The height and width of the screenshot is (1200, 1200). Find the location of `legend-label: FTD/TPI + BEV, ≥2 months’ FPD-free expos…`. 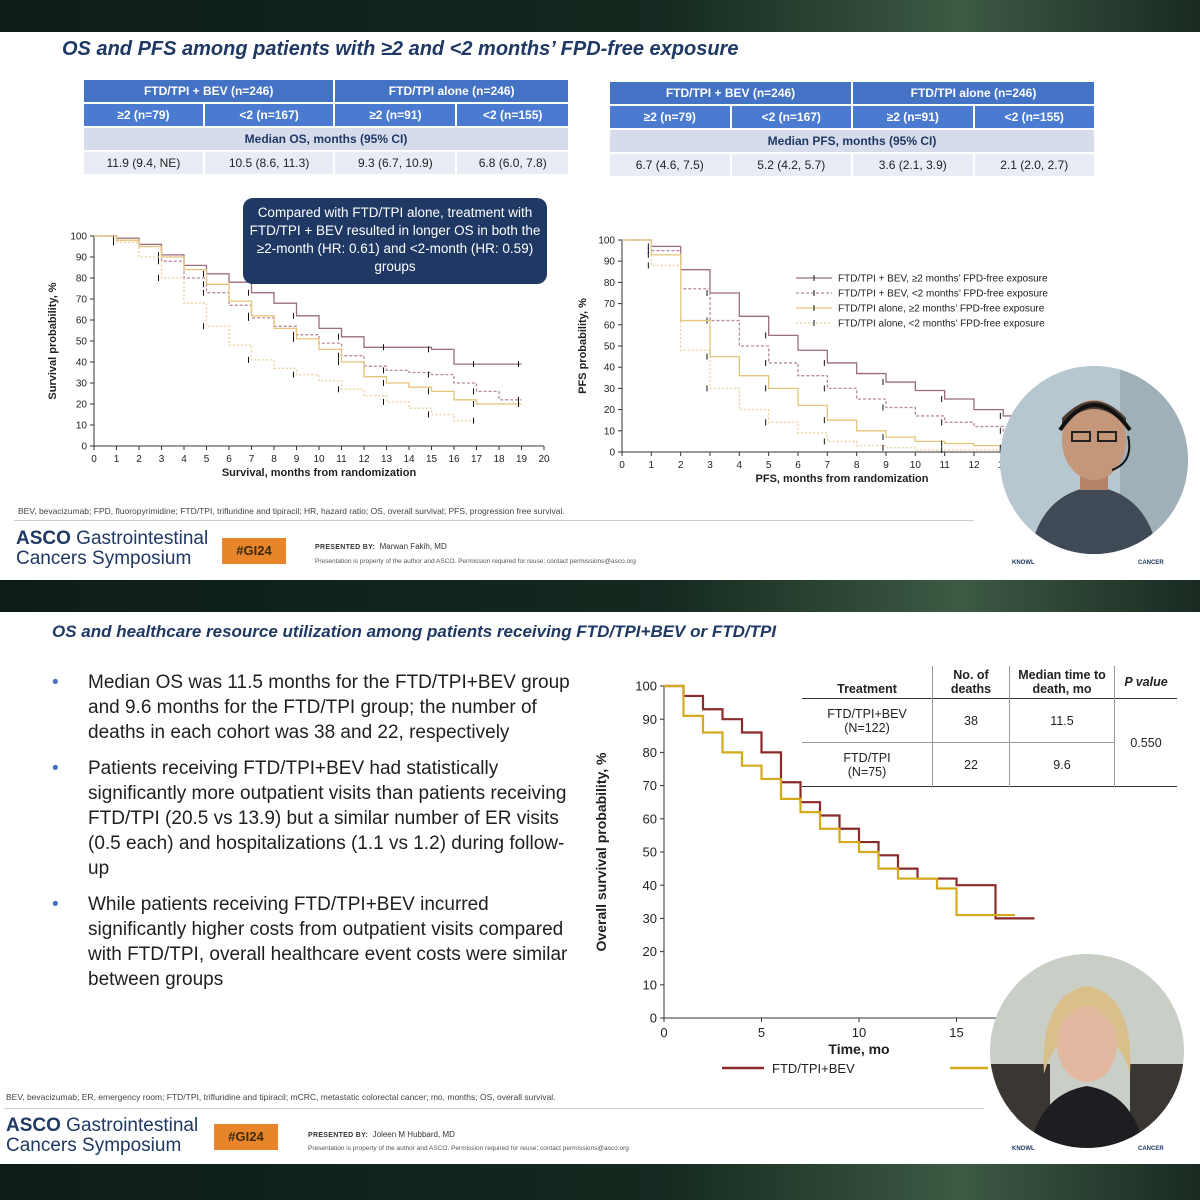

legend-label: FTD/TPI + BEV, ≥2 months’ FPD-free expos… is located at coordinates (943, 279).